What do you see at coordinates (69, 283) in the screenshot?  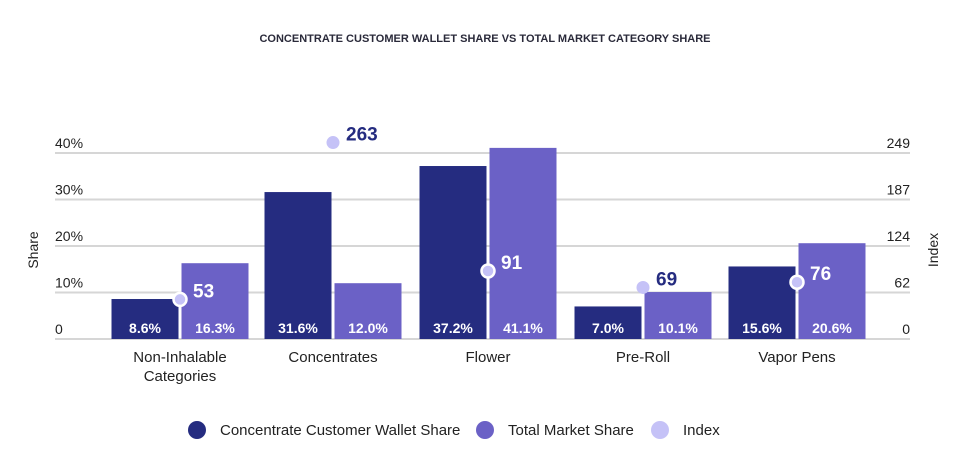 I see `y-tick-label: 10%` at bounding box center [69, 283].